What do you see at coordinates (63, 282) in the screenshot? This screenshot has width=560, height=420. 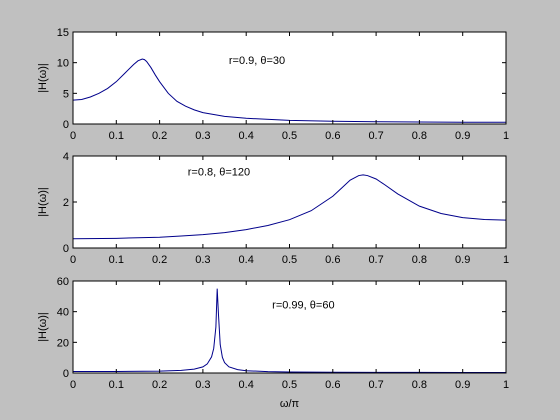 I see `y-tick-label: 60` at bounding box center [63, 282].